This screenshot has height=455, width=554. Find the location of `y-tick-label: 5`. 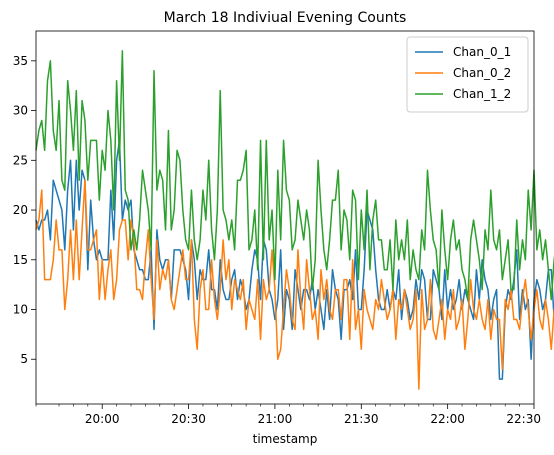

y-tick-label: 5 is located at coordinates (24, 359).